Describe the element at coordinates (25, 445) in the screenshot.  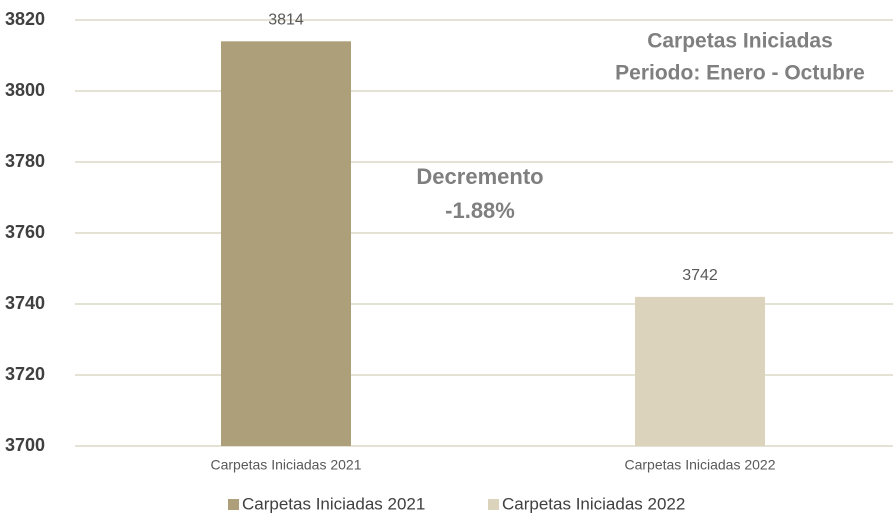
I see `y-tick-label: 3700` at that location.